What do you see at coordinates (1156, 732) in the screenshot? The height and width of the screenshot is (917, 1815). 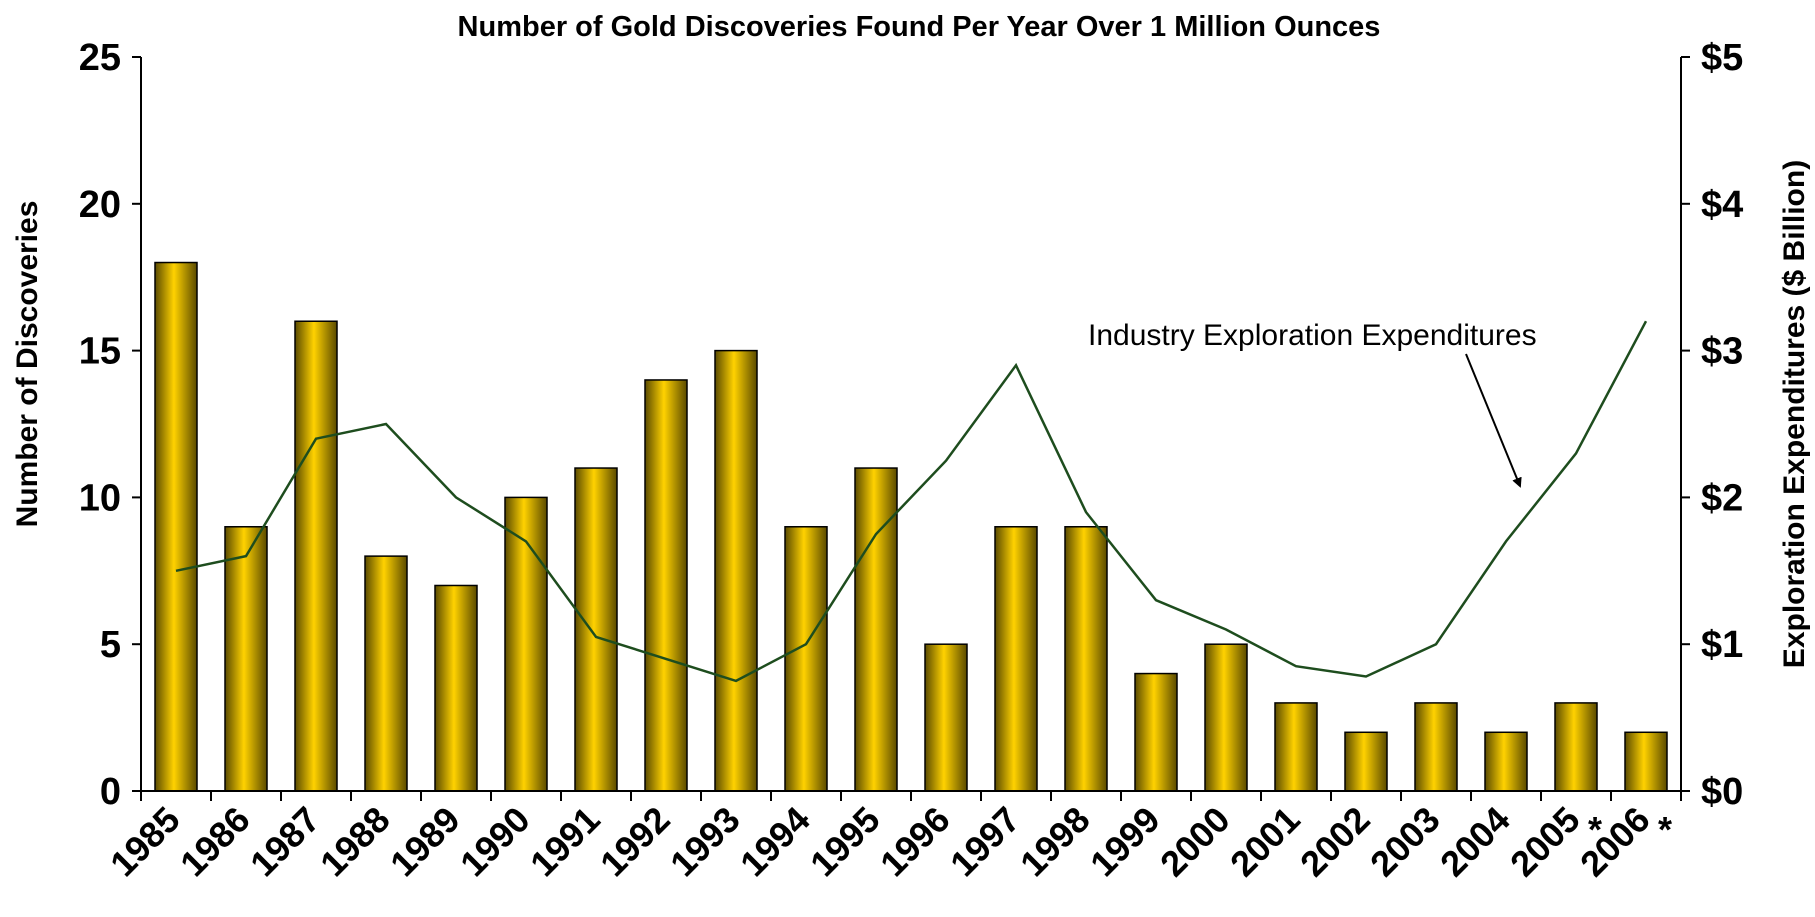 I see `bar-1999` at bounding box center [1156, 732].